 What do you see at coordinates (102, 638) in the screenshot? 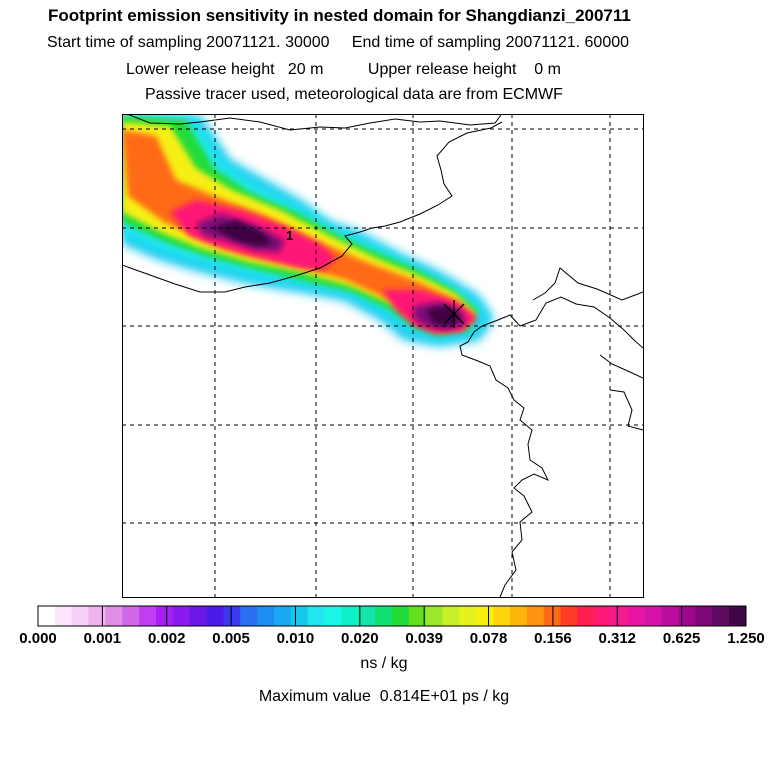
I see `colorbar-tick-label: 0.001` at bounding box center [102, 638].